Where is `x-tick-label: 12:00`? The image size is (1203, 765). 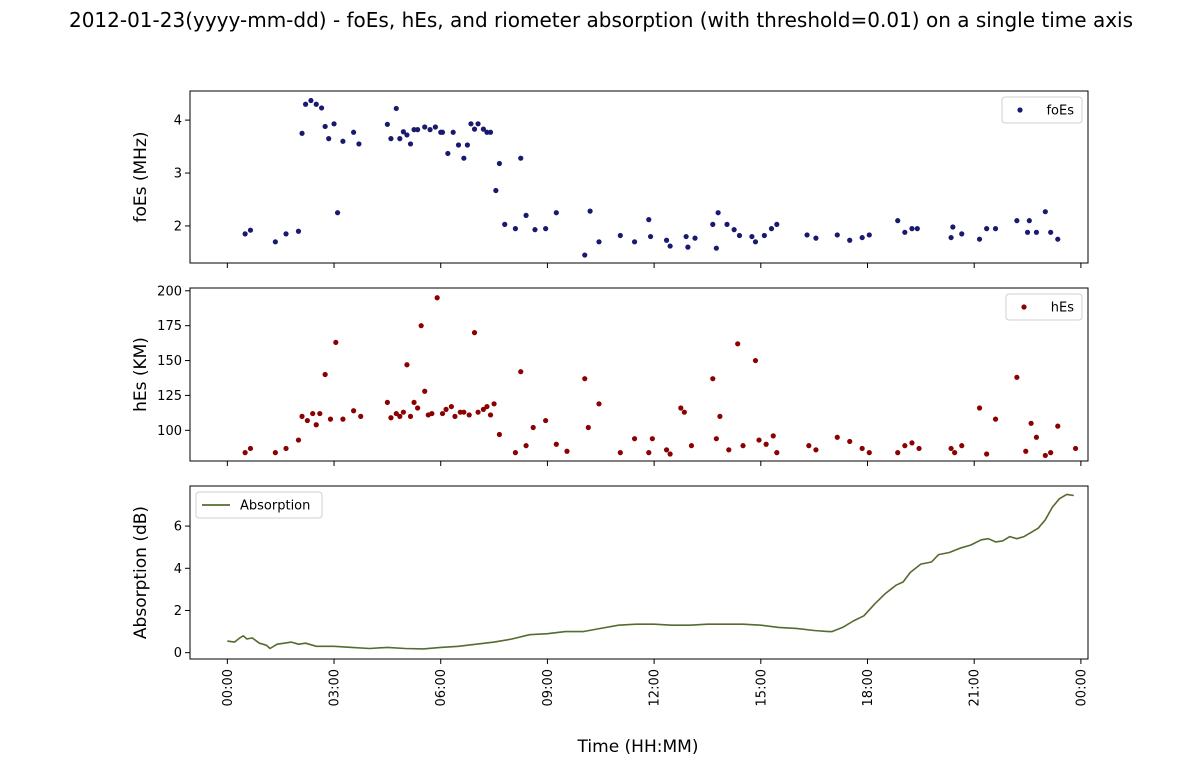 x-tick-label: 12:00 is located at coordinates (655, 687).